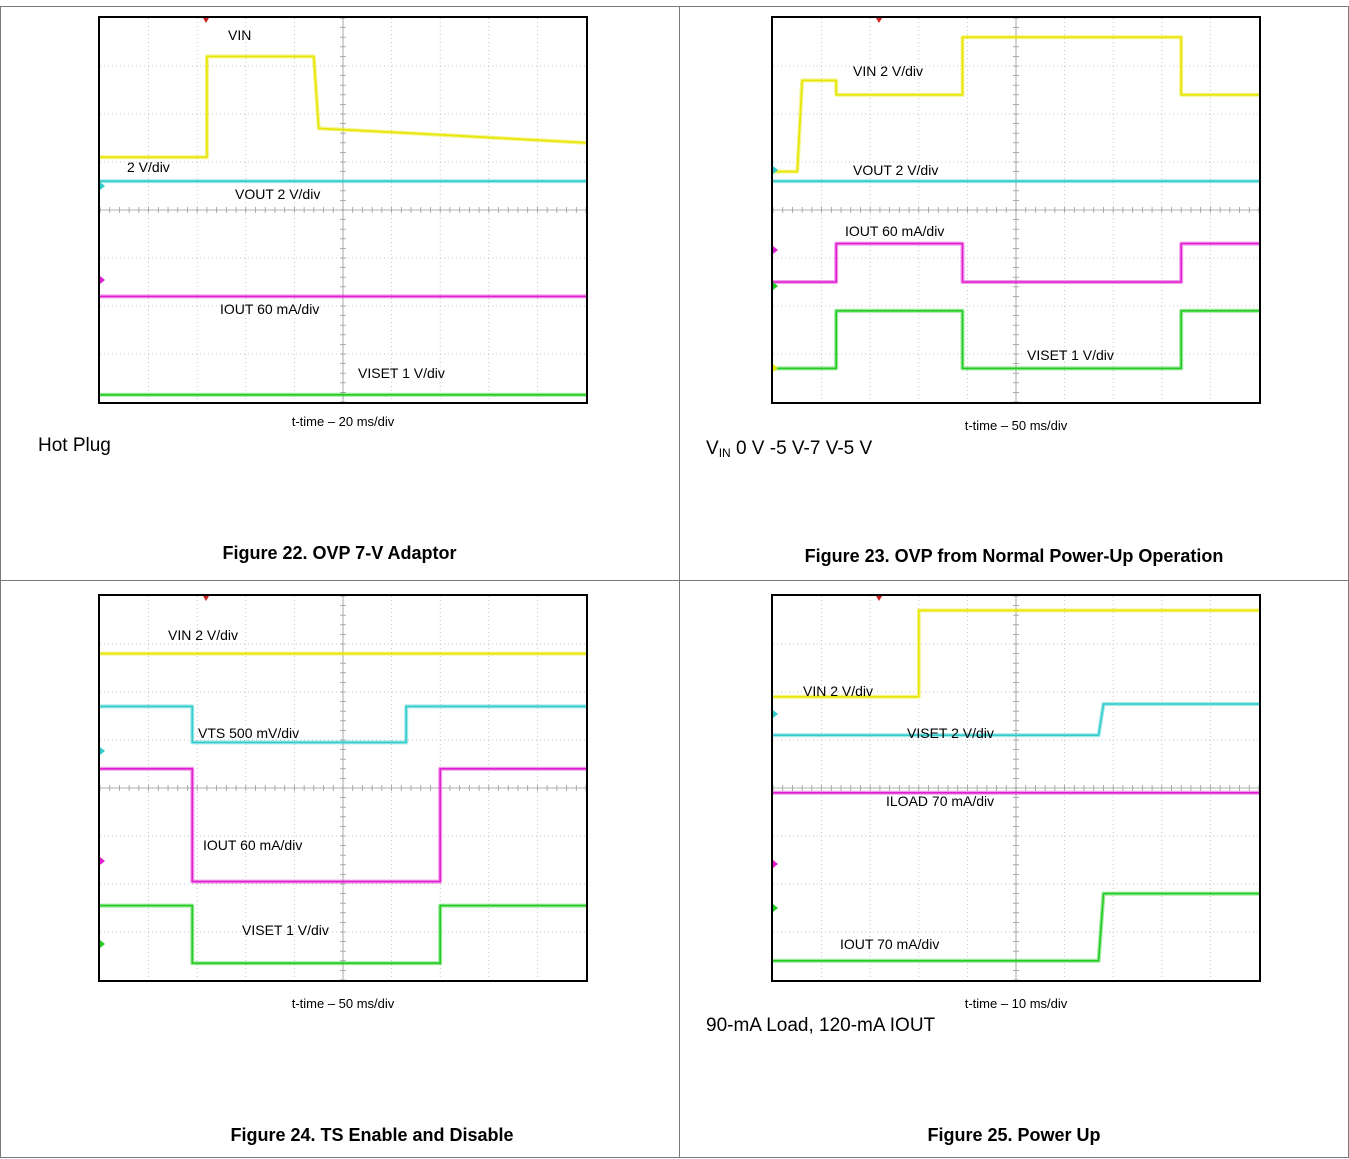 The height and width of the screenshot is (1159, 1349). What do you see at coordinates (1014, 1135) in the screenshot?
I see `figure-caption: Figure 25. Power Up` at bounding box center [1014, 1135].